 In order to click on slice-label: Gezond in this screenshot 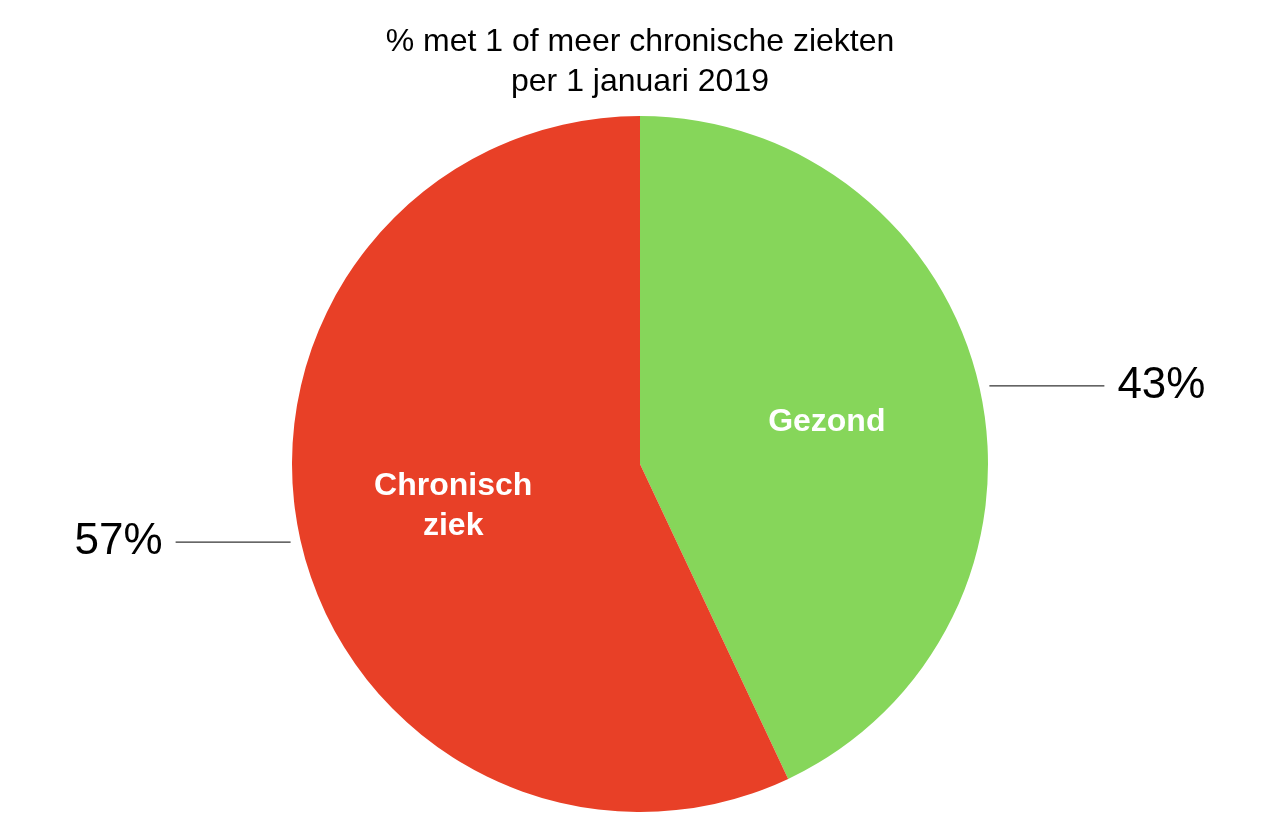, I will do `click(827, 420)`.